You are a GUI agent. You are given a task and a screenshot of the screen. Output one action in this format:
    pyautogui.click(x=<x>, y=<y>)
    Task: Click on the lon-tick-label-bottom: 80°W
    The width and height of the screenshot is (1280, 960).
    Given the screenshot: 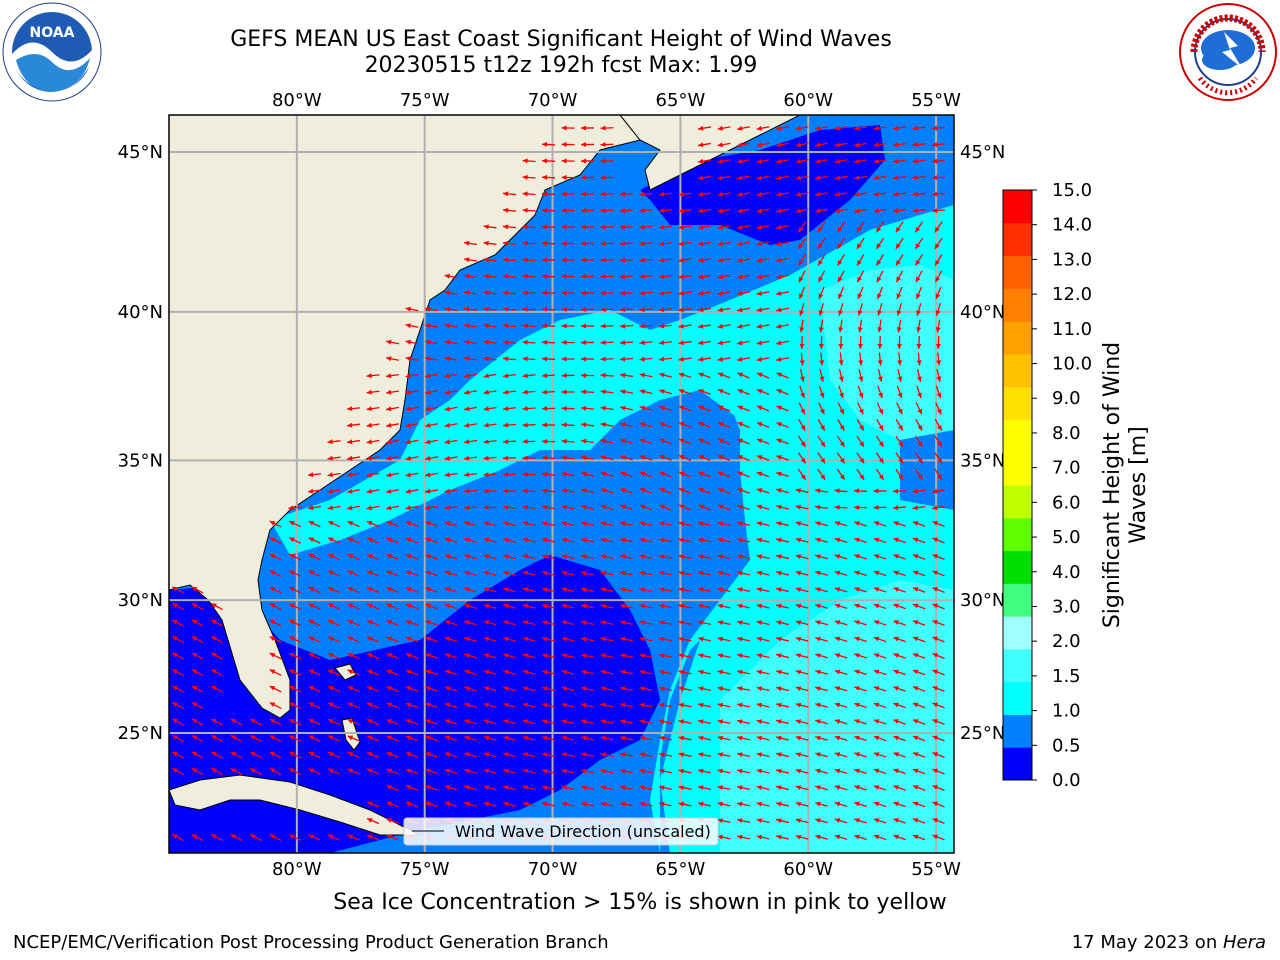 What is the action you would take?
    pyautogui.click(x=297, y=869)
    